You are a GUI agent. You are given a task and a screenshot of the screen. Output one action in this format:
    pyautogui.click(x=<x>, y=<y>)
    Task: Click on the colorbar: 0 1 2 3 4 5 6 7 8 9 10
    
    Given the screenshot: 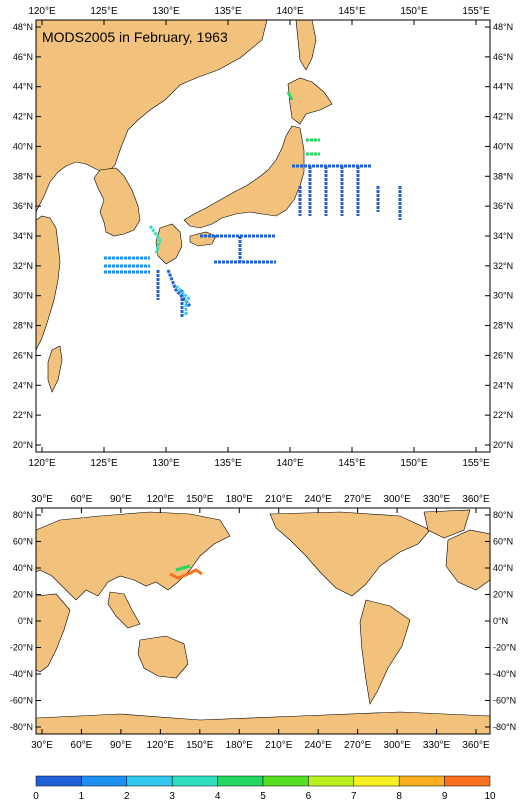 What is the action you would take?
    pyautogui.click(x=264, y=788)
    